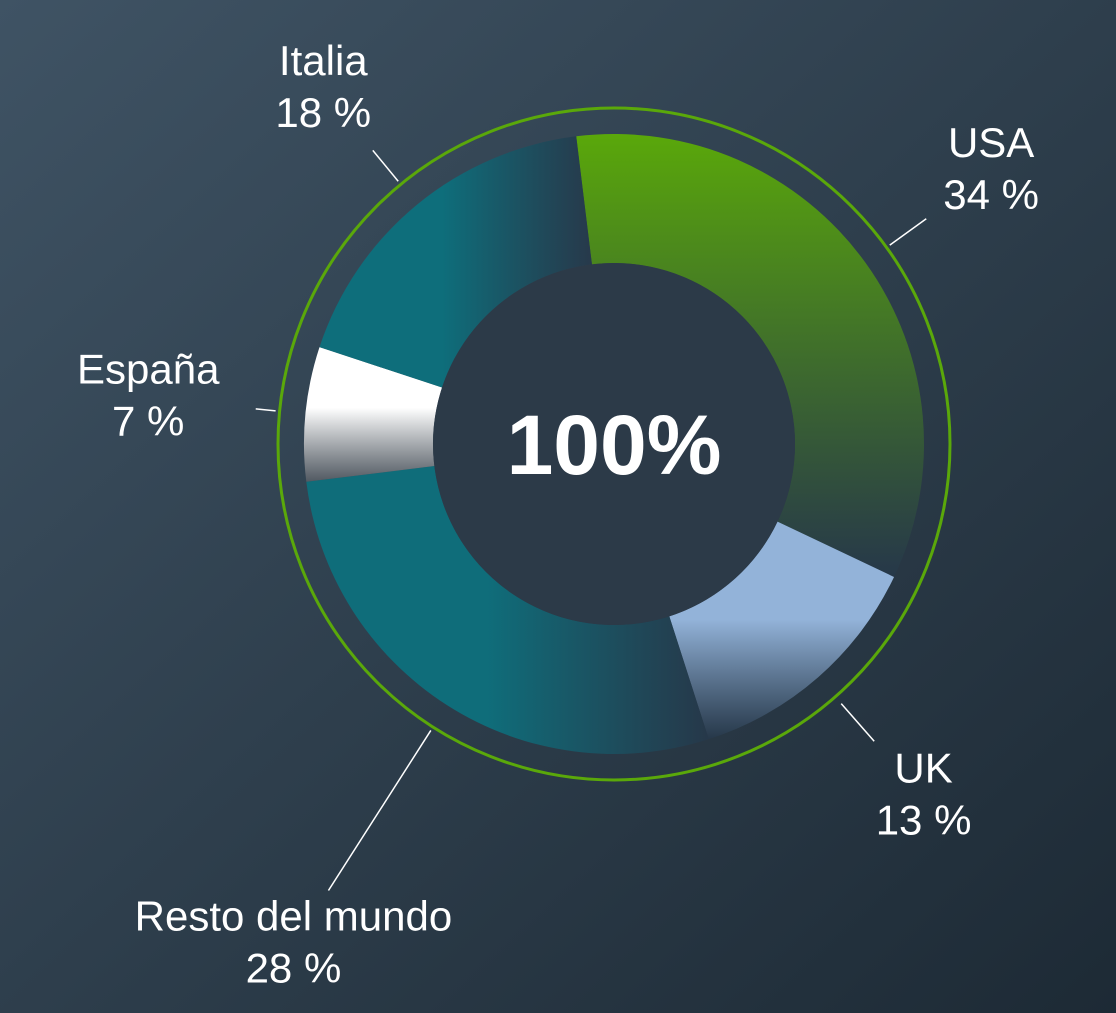  Describe the element at coordinates (923, 768) in the screenshot. I see `category-label: UK` at that location.